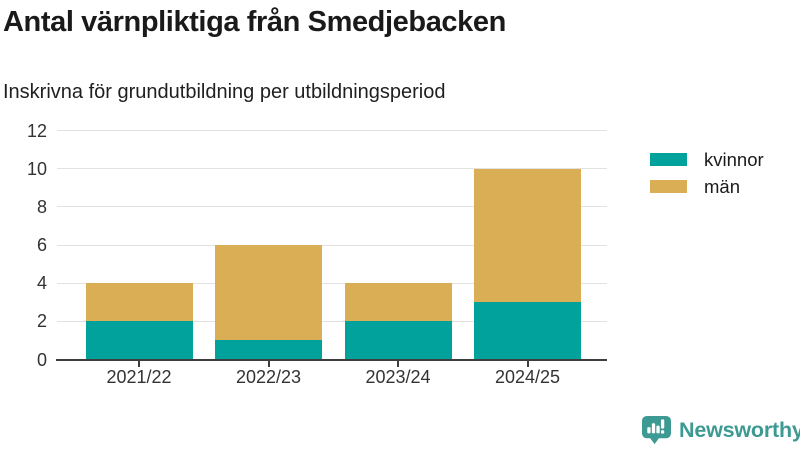 The image size is (800, 450). What do you see at coordinates (739, 430) in the screenshot?
I see `newsworthy-wordmark: Newsworthy` at bounding box center [739, 430].